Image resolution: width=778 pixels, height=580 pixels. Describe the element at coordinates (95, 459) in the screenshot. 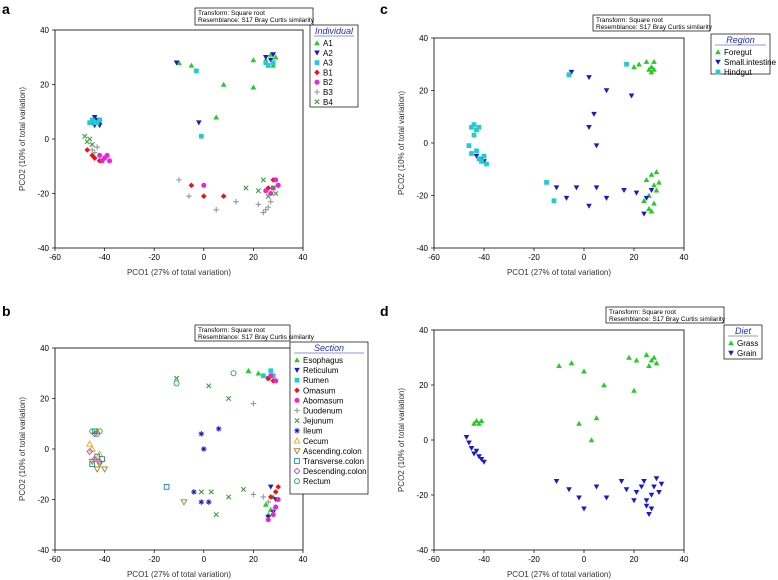

I see `data-point-Descending.colon` at that location.